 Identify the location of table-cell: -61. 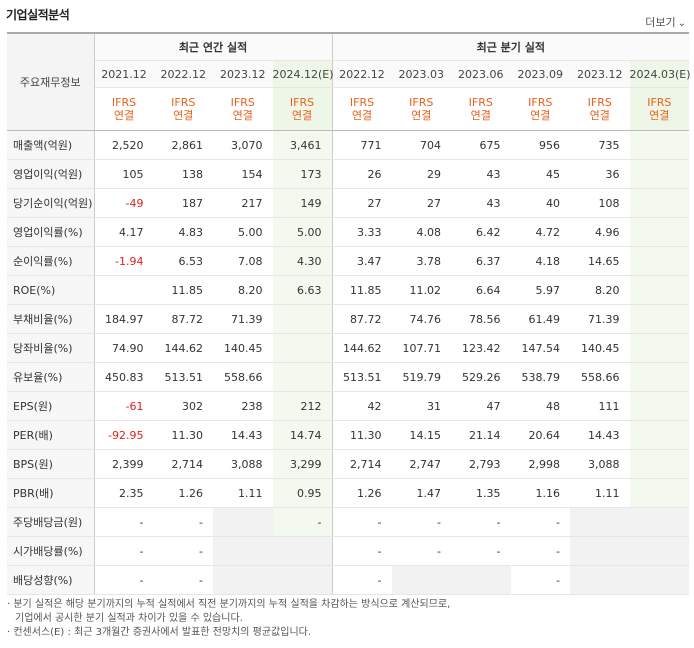
(124, 406).